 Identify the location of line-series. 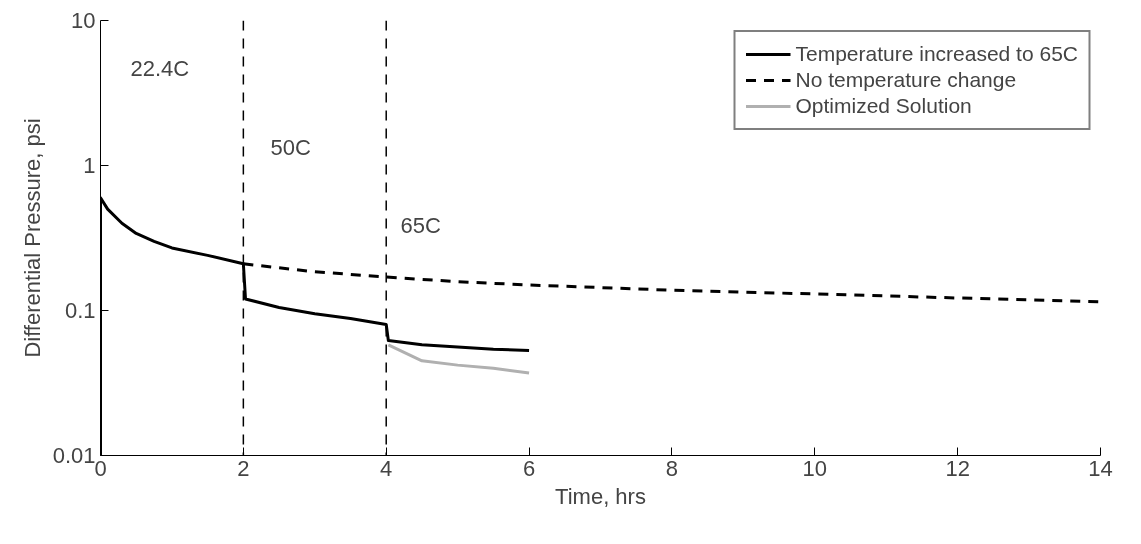
(458, 359).